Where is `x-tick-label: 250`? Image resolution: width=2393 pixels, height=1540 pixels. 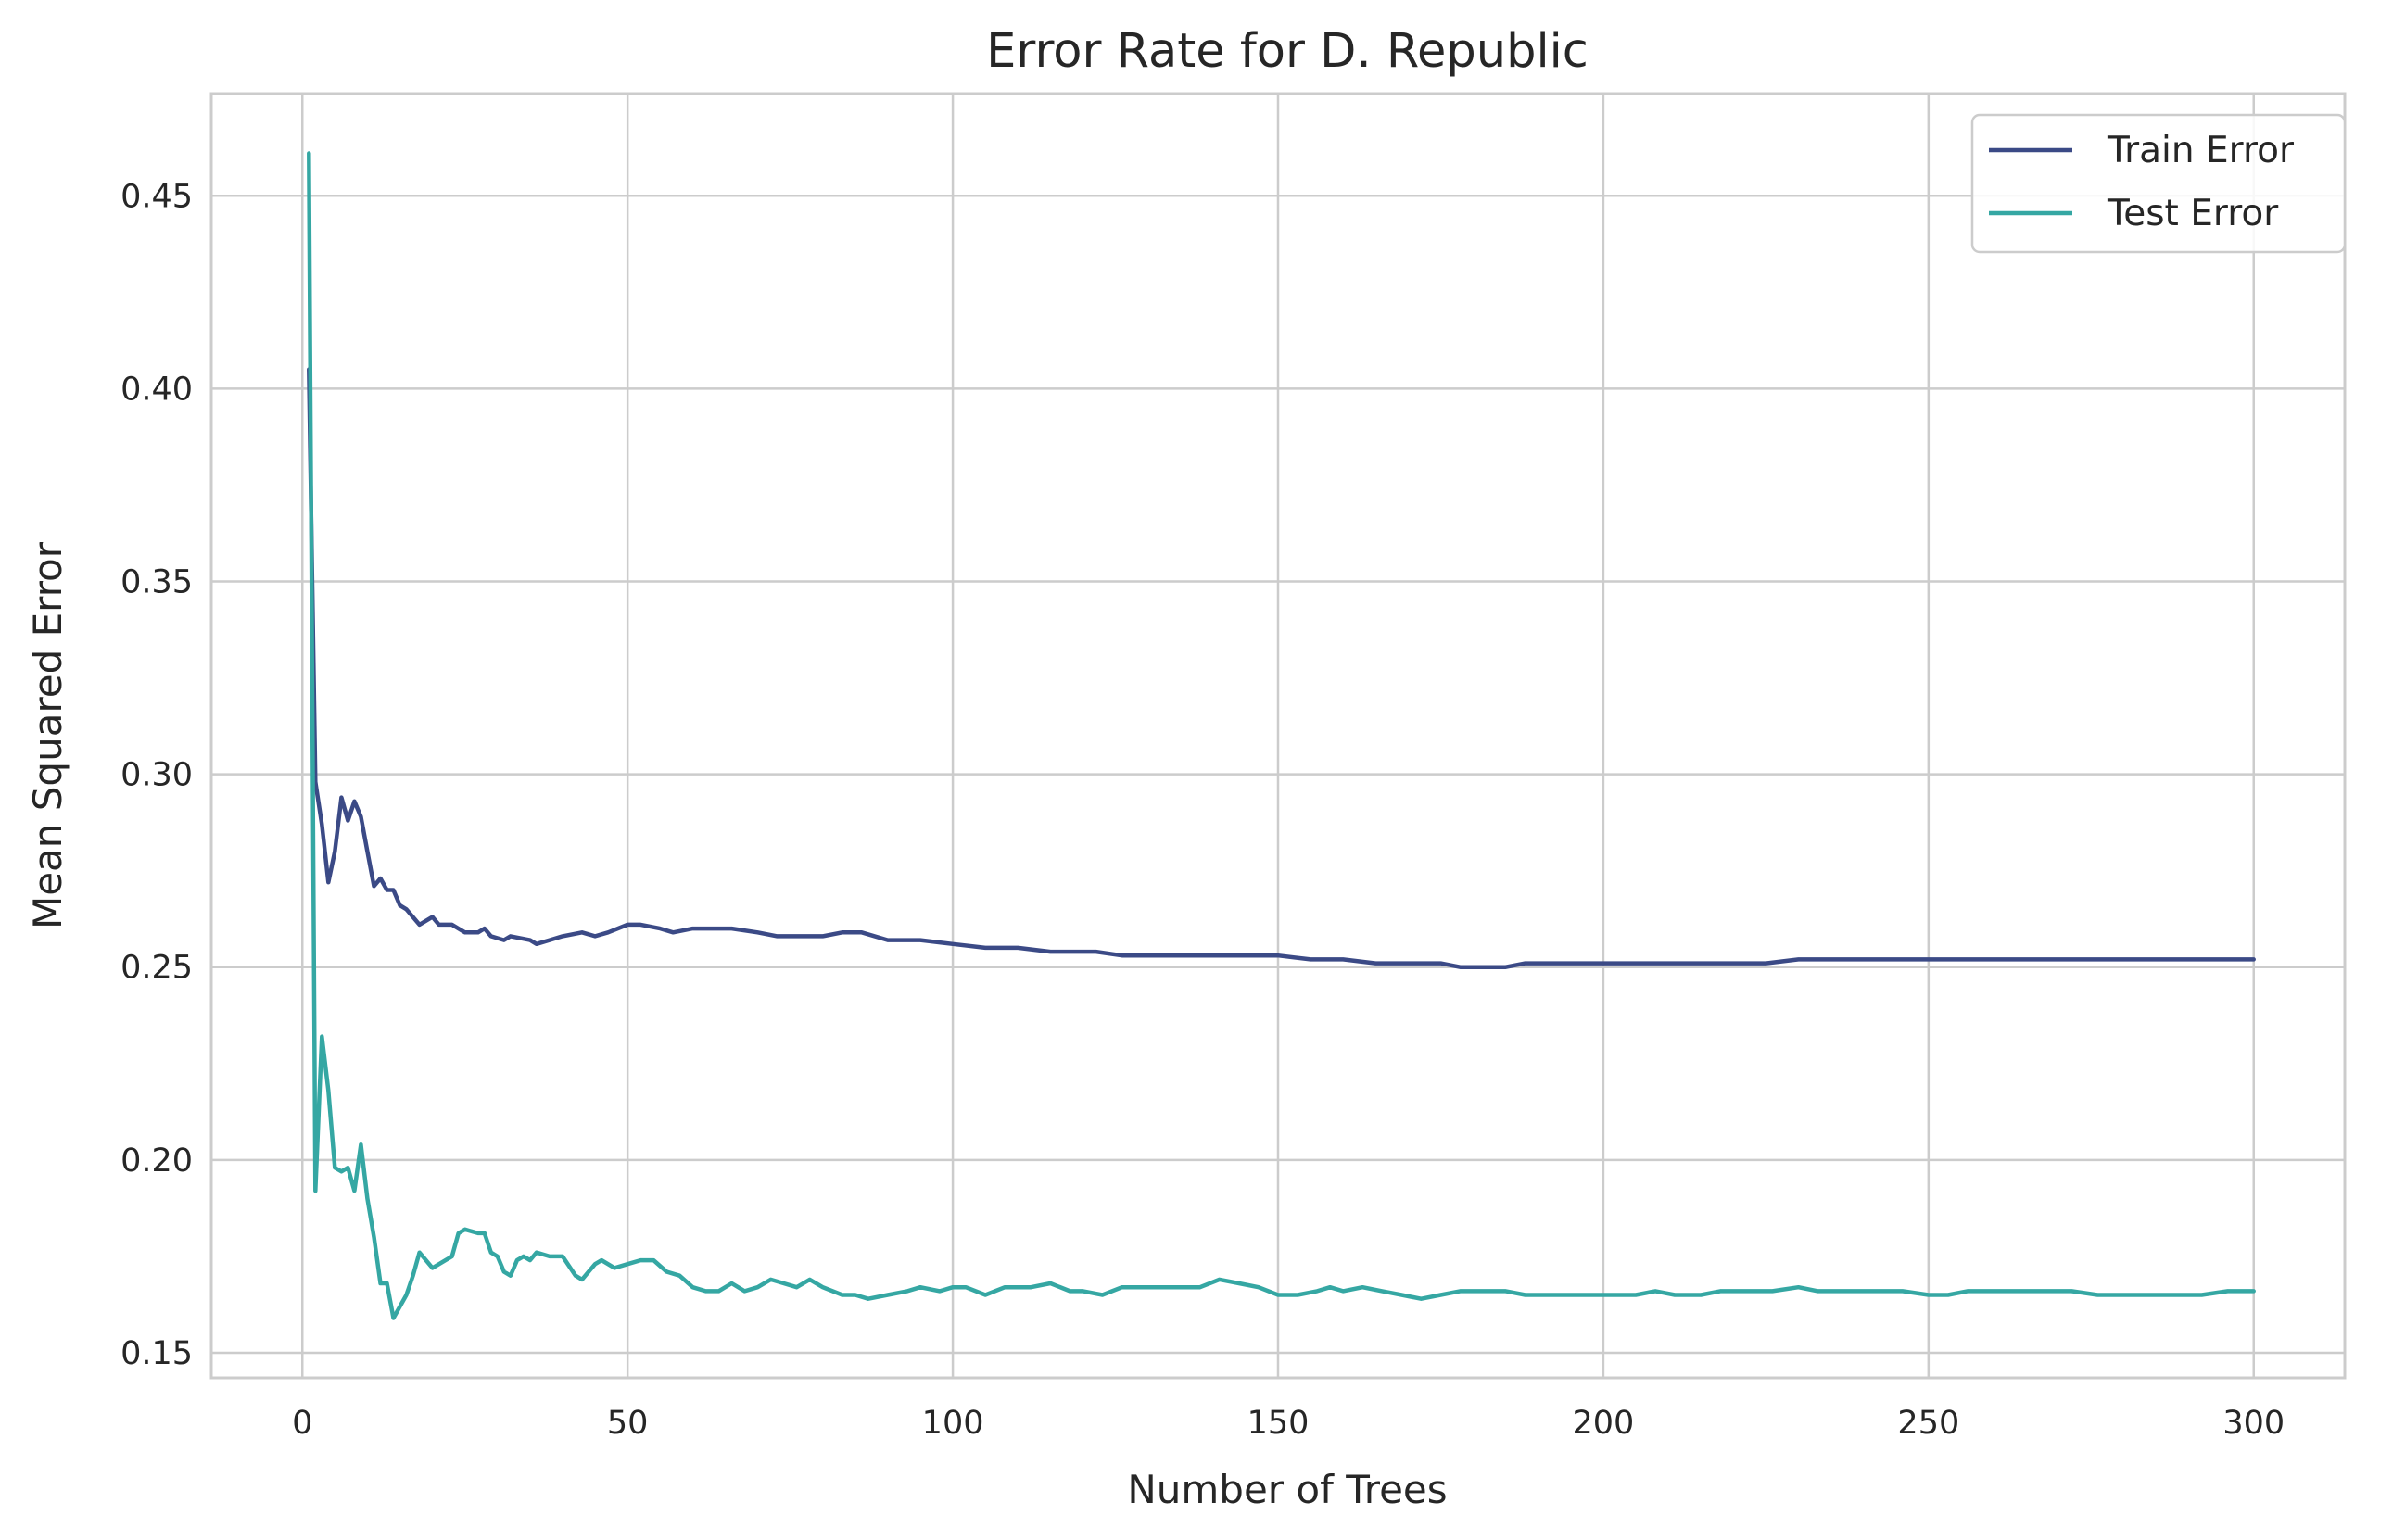 x-tick-label: 250 is located at coordinates (1928, 1423).